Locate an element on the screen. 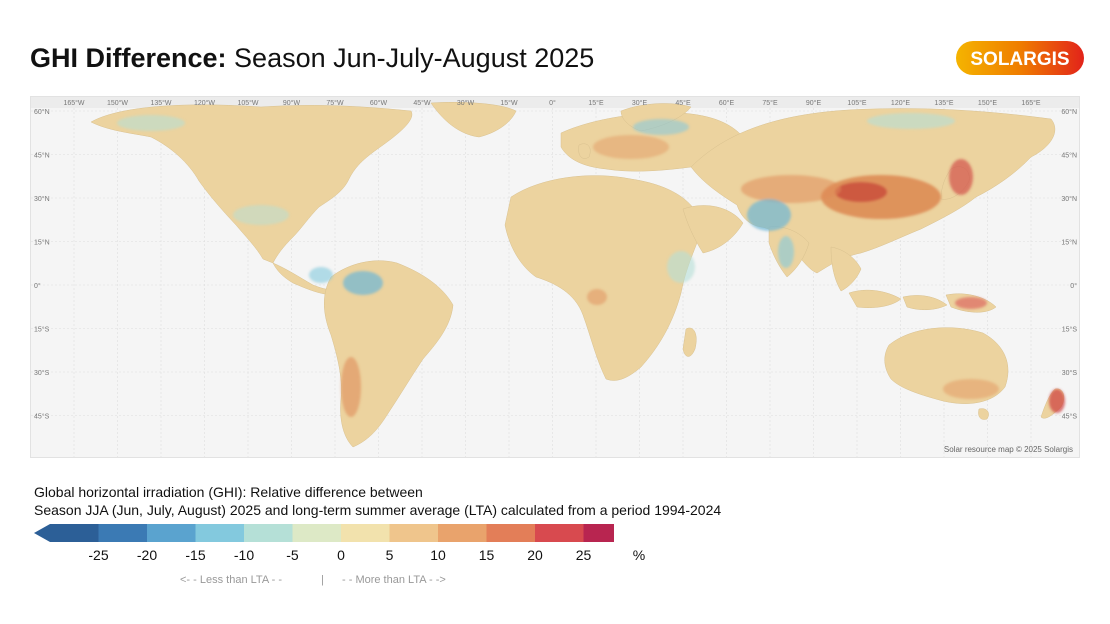 This screenshot has height=624, width=1110. latitude-label: 60°N is located at coordinates (1069, 112).